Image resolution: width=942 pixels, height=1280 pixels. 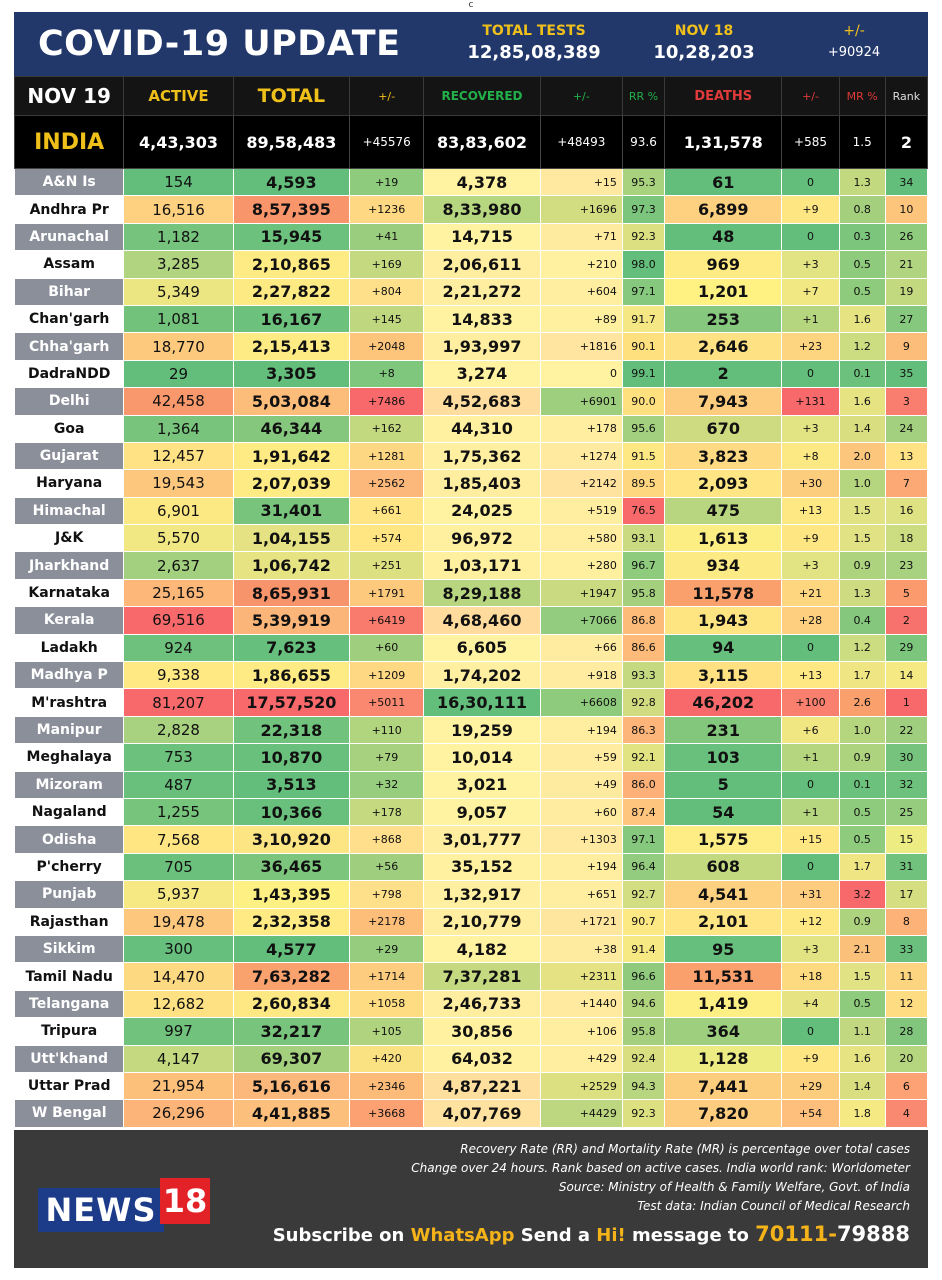 What do you see at coordinates (482, 702) in the screenshot?
I see `recovered-cell: 16,30,111` at bounding box center [482, 702].